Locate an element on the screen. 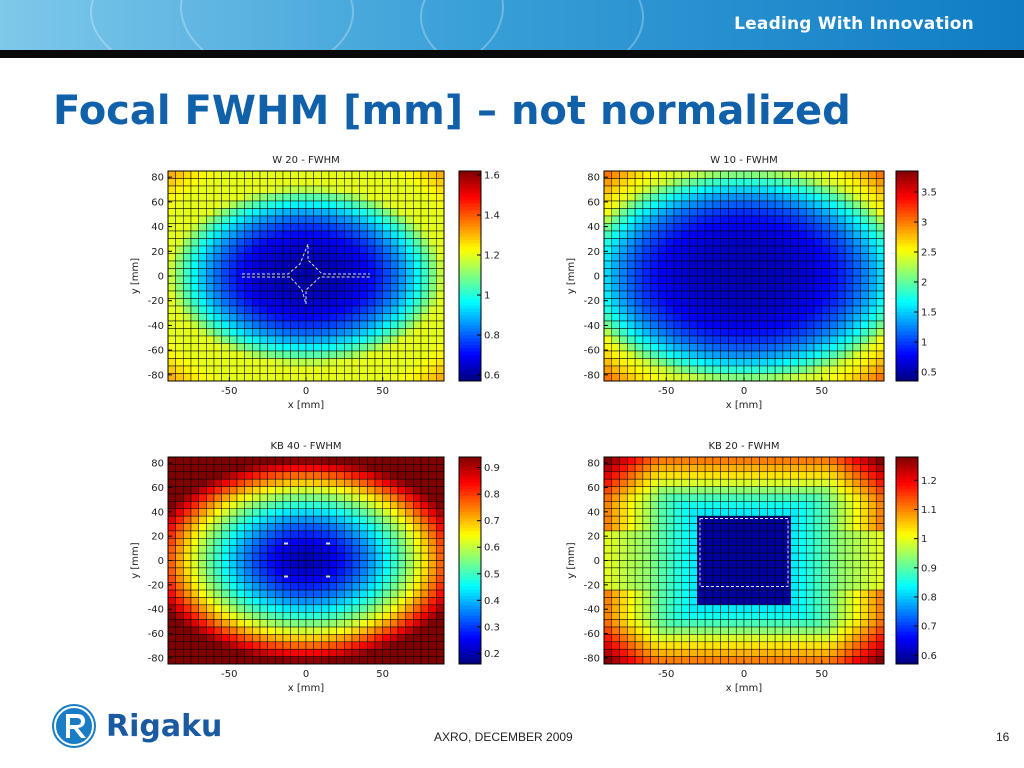 The height and width of the screenshot is (768, 1024). x-tick-label: 0 is located at coordinates (744, 674).